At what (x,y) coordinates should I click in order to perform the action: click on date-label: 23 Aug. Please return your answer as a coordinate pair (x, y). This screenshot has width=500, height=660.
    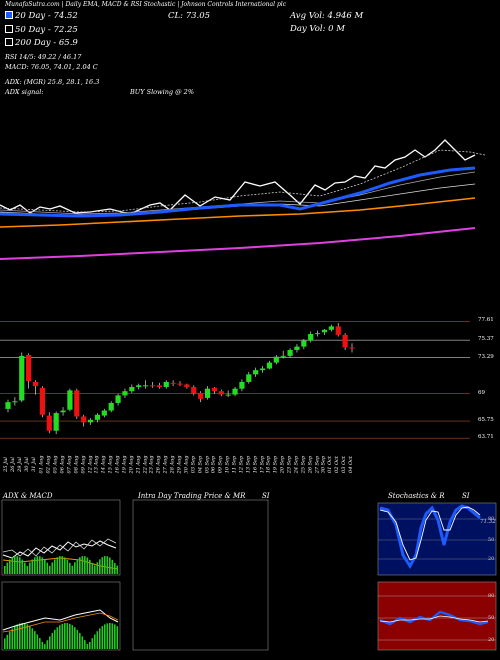
    Looking at the image, I should click on (151, 464).